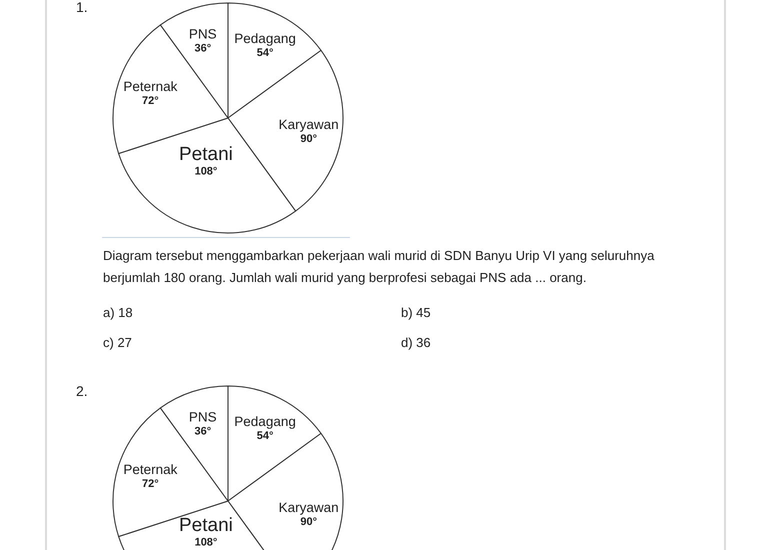  What do you see at coordinates (82, 8) in the screenshot?
I see `text: 1.` at bounding box center [82, 8].